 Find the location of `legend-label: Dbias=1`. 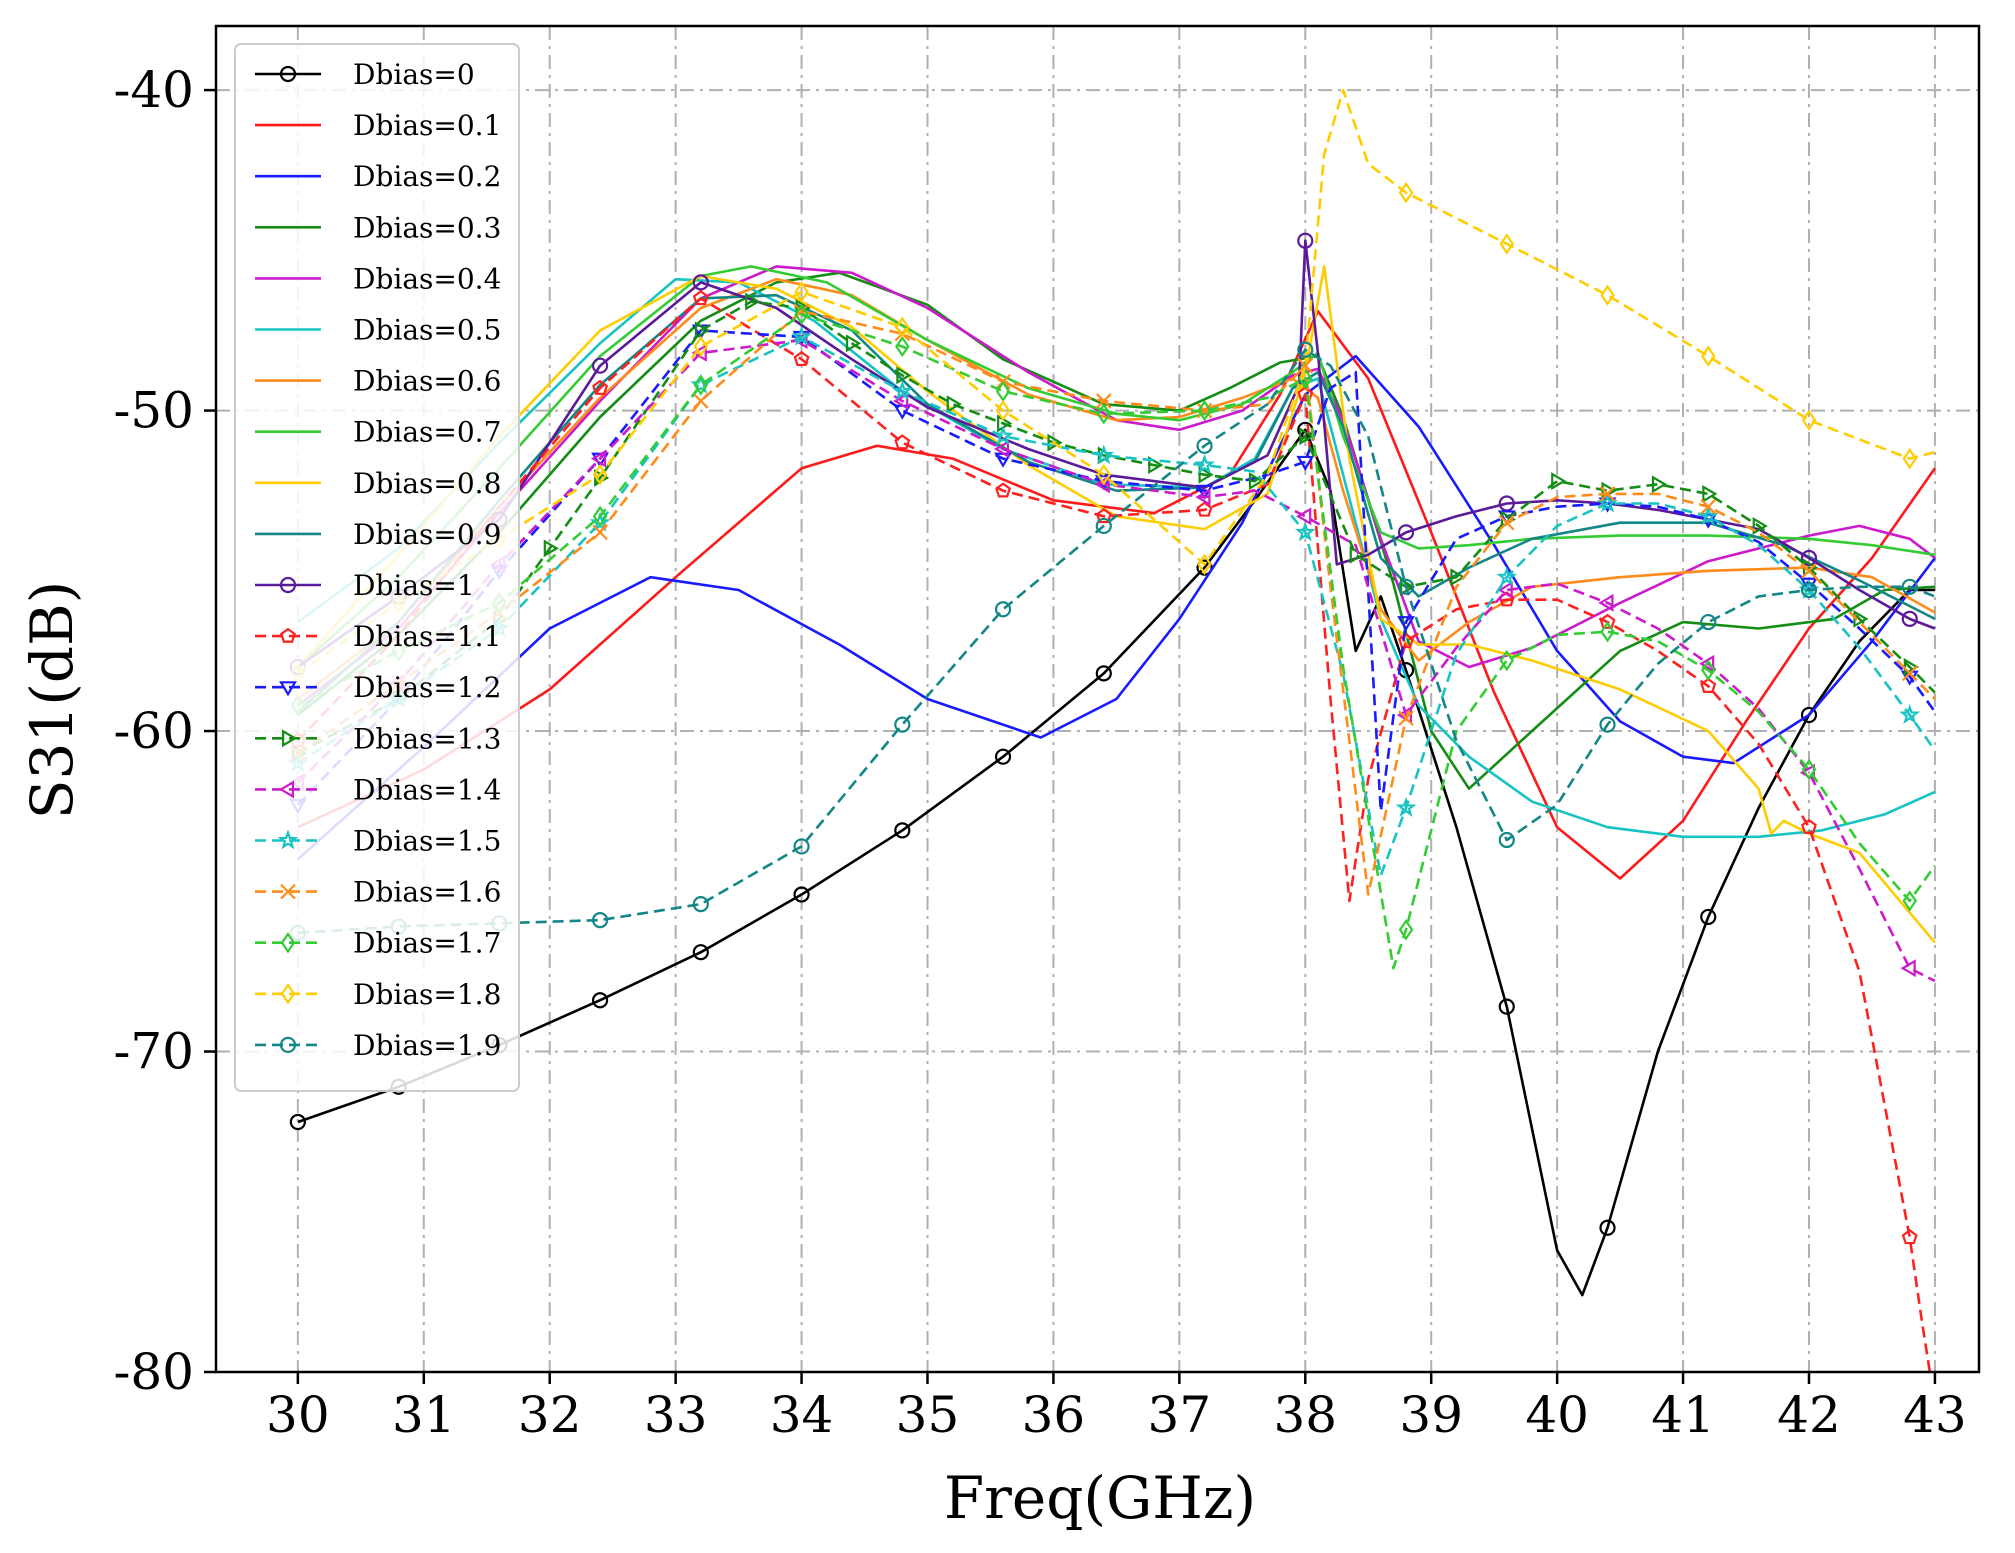

legend-label: Dbias=1 is located at coordinates (414, 585).